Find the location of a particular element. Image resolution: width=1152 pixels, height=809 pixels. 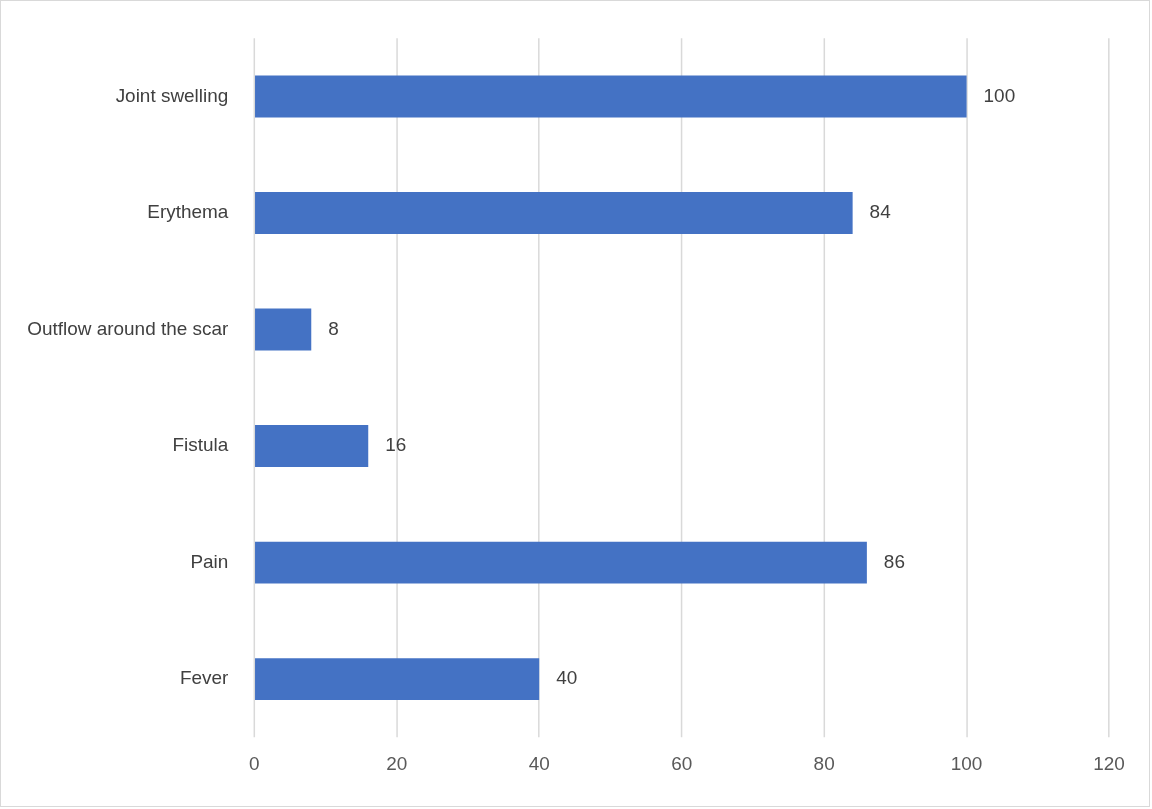

data-label: 84 is located at coordinates (880, 212).